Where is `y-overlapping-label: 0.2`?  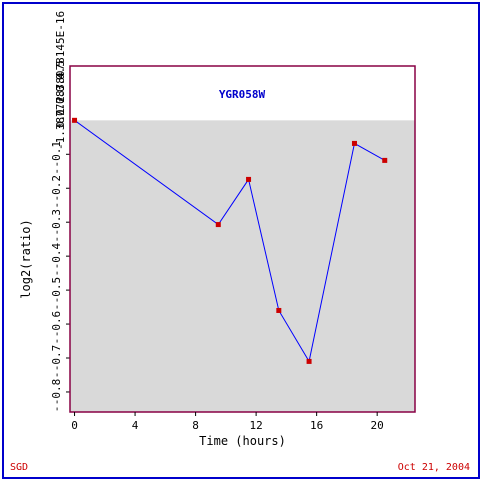
y-overlapping-label: 0.2 is located at coordinates (60, 106).